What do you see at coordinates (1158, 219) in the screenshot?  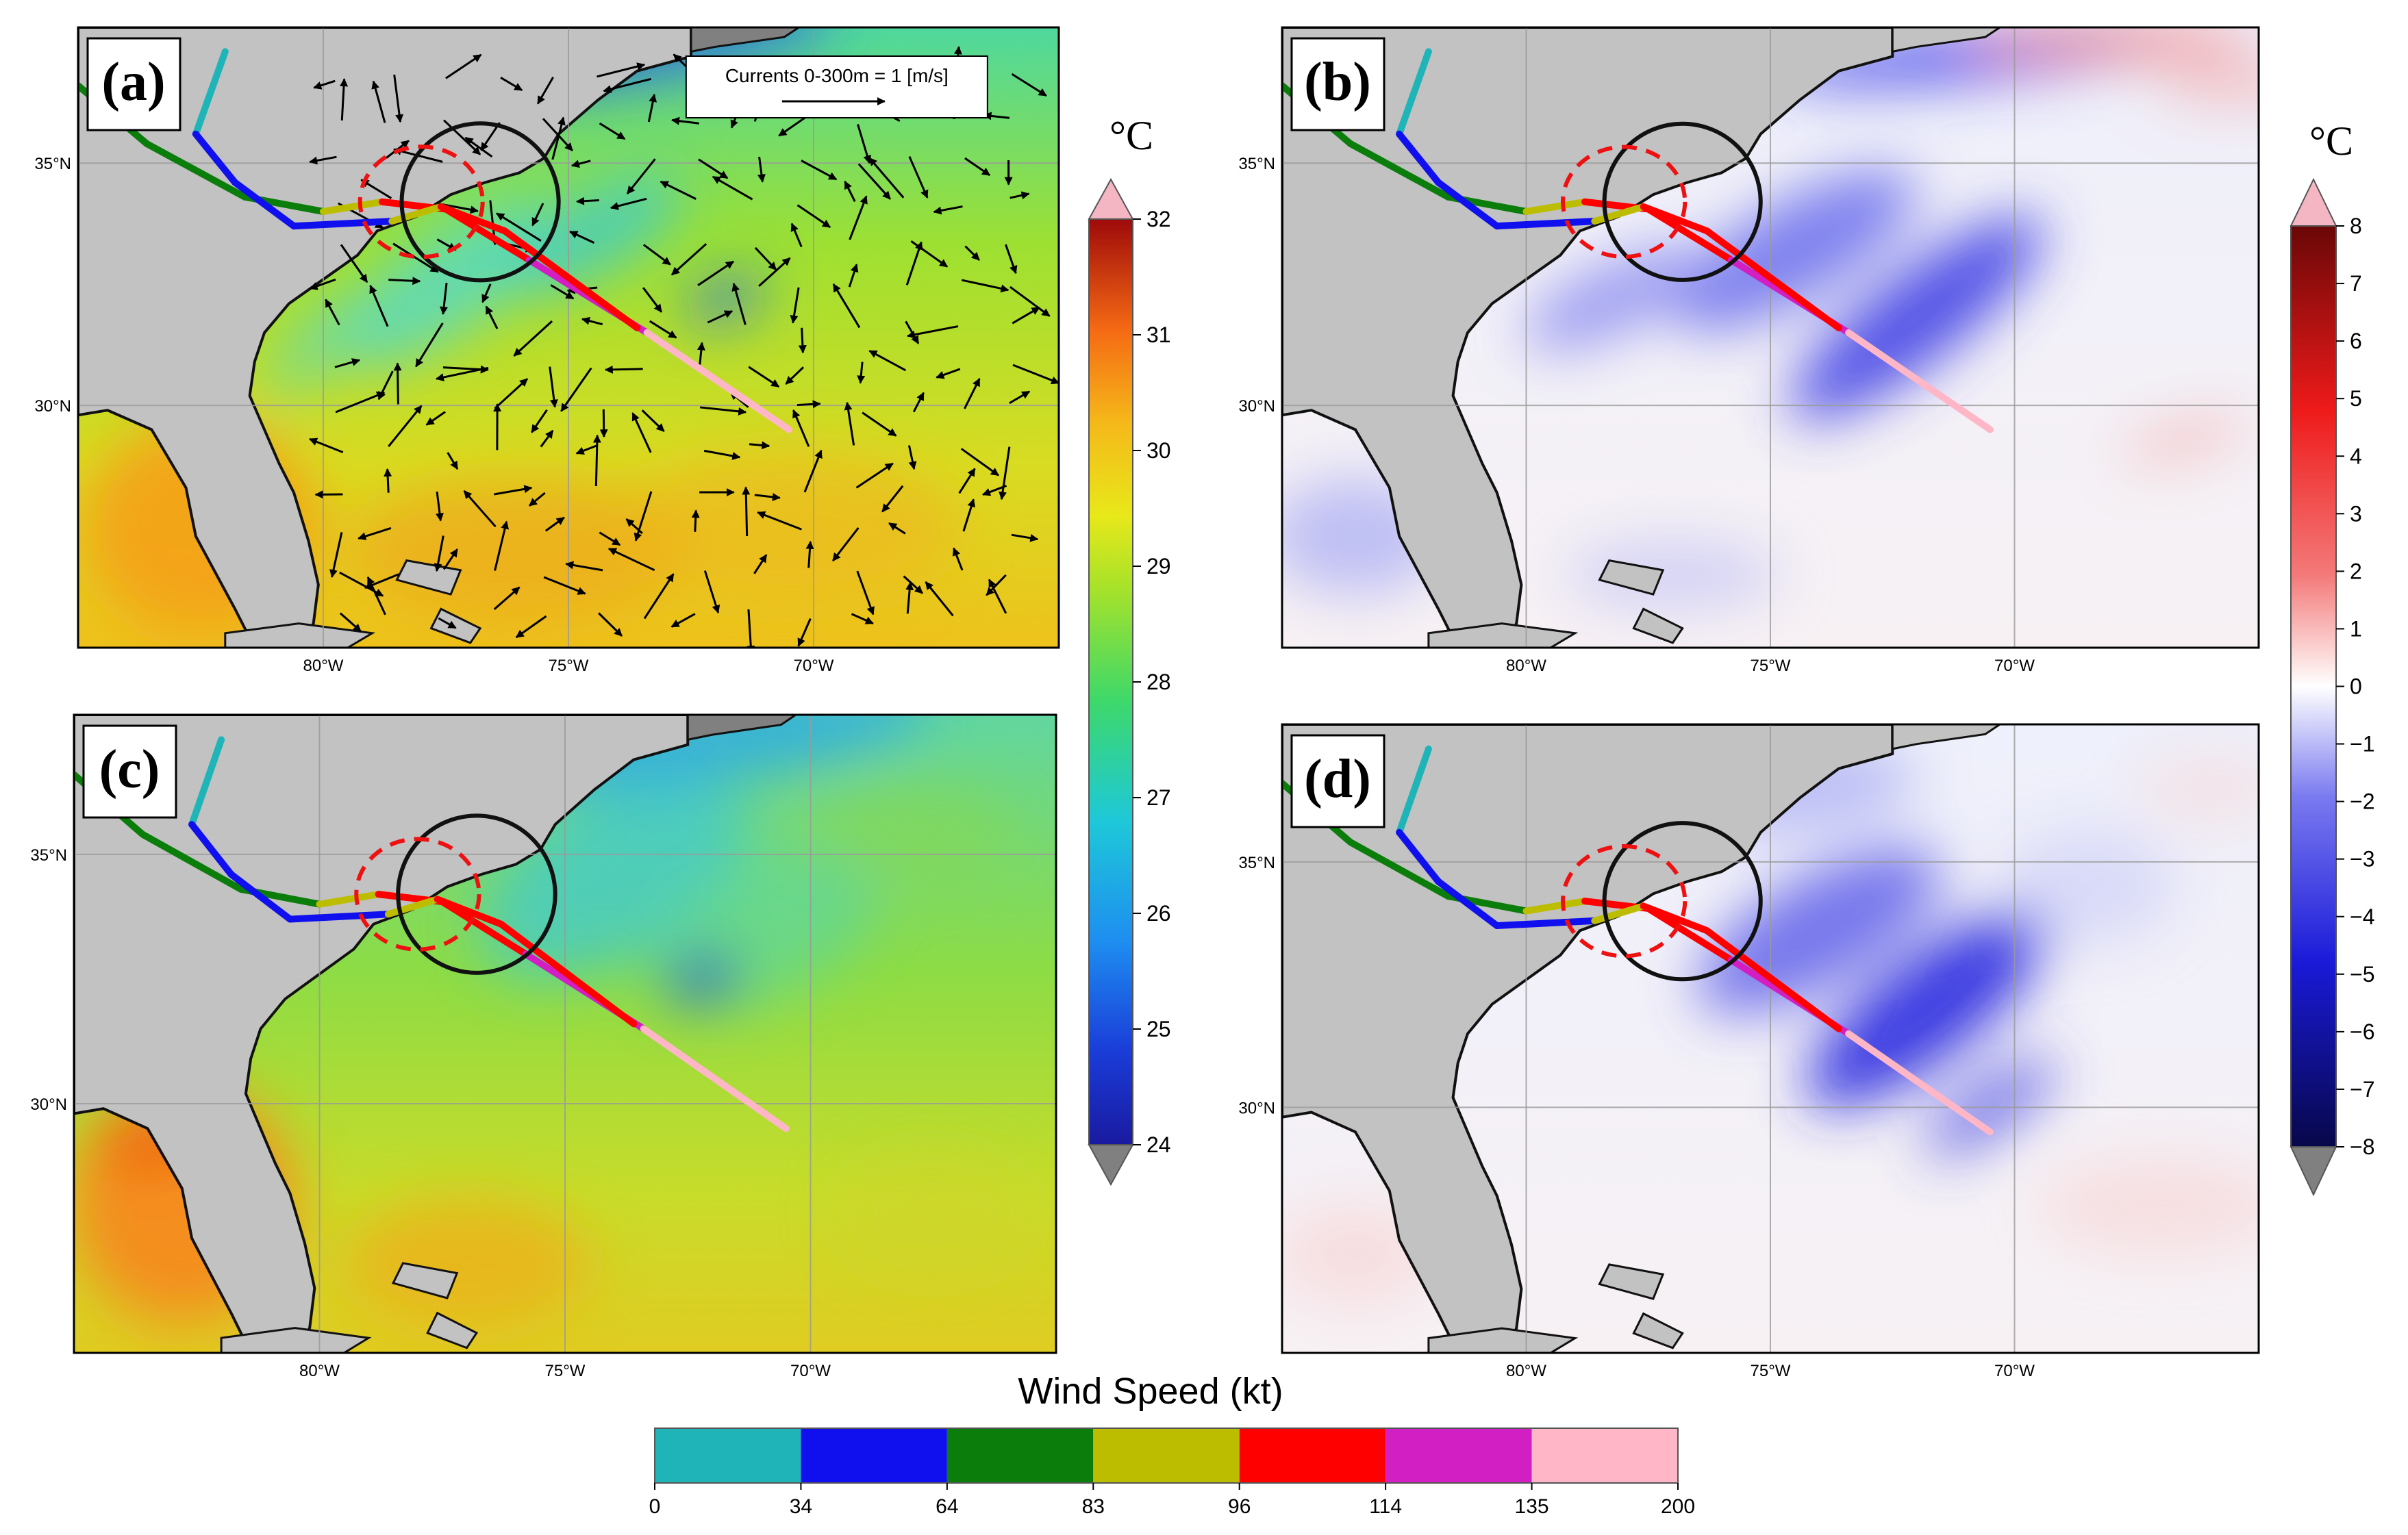 I see `colorbar-tick-label: 32` at bounding box center [1158, 219].